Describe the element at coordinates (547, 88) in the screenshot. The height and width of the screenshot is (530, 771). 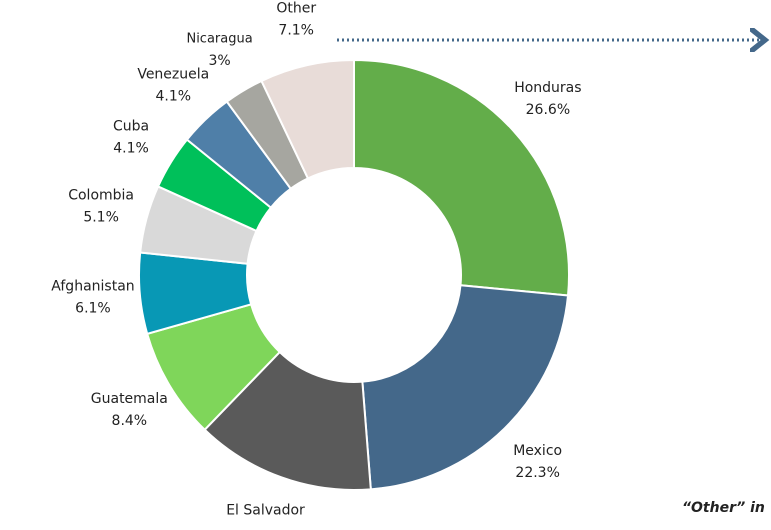
I see `slice-label: Honduras` at that location.